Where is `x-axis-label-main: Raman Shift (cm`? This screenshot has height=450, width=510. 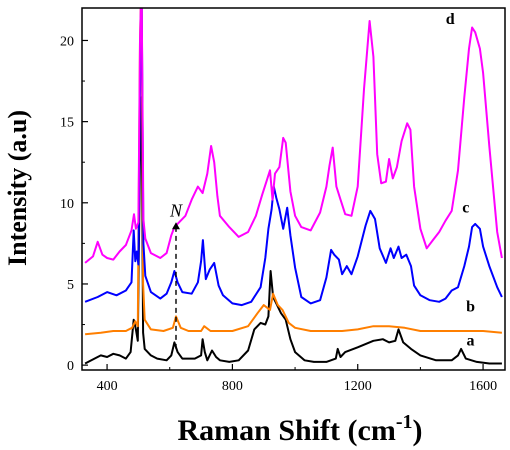
x-axis-label-main: Raman Shift (cm is located at coordinates (287, 430).